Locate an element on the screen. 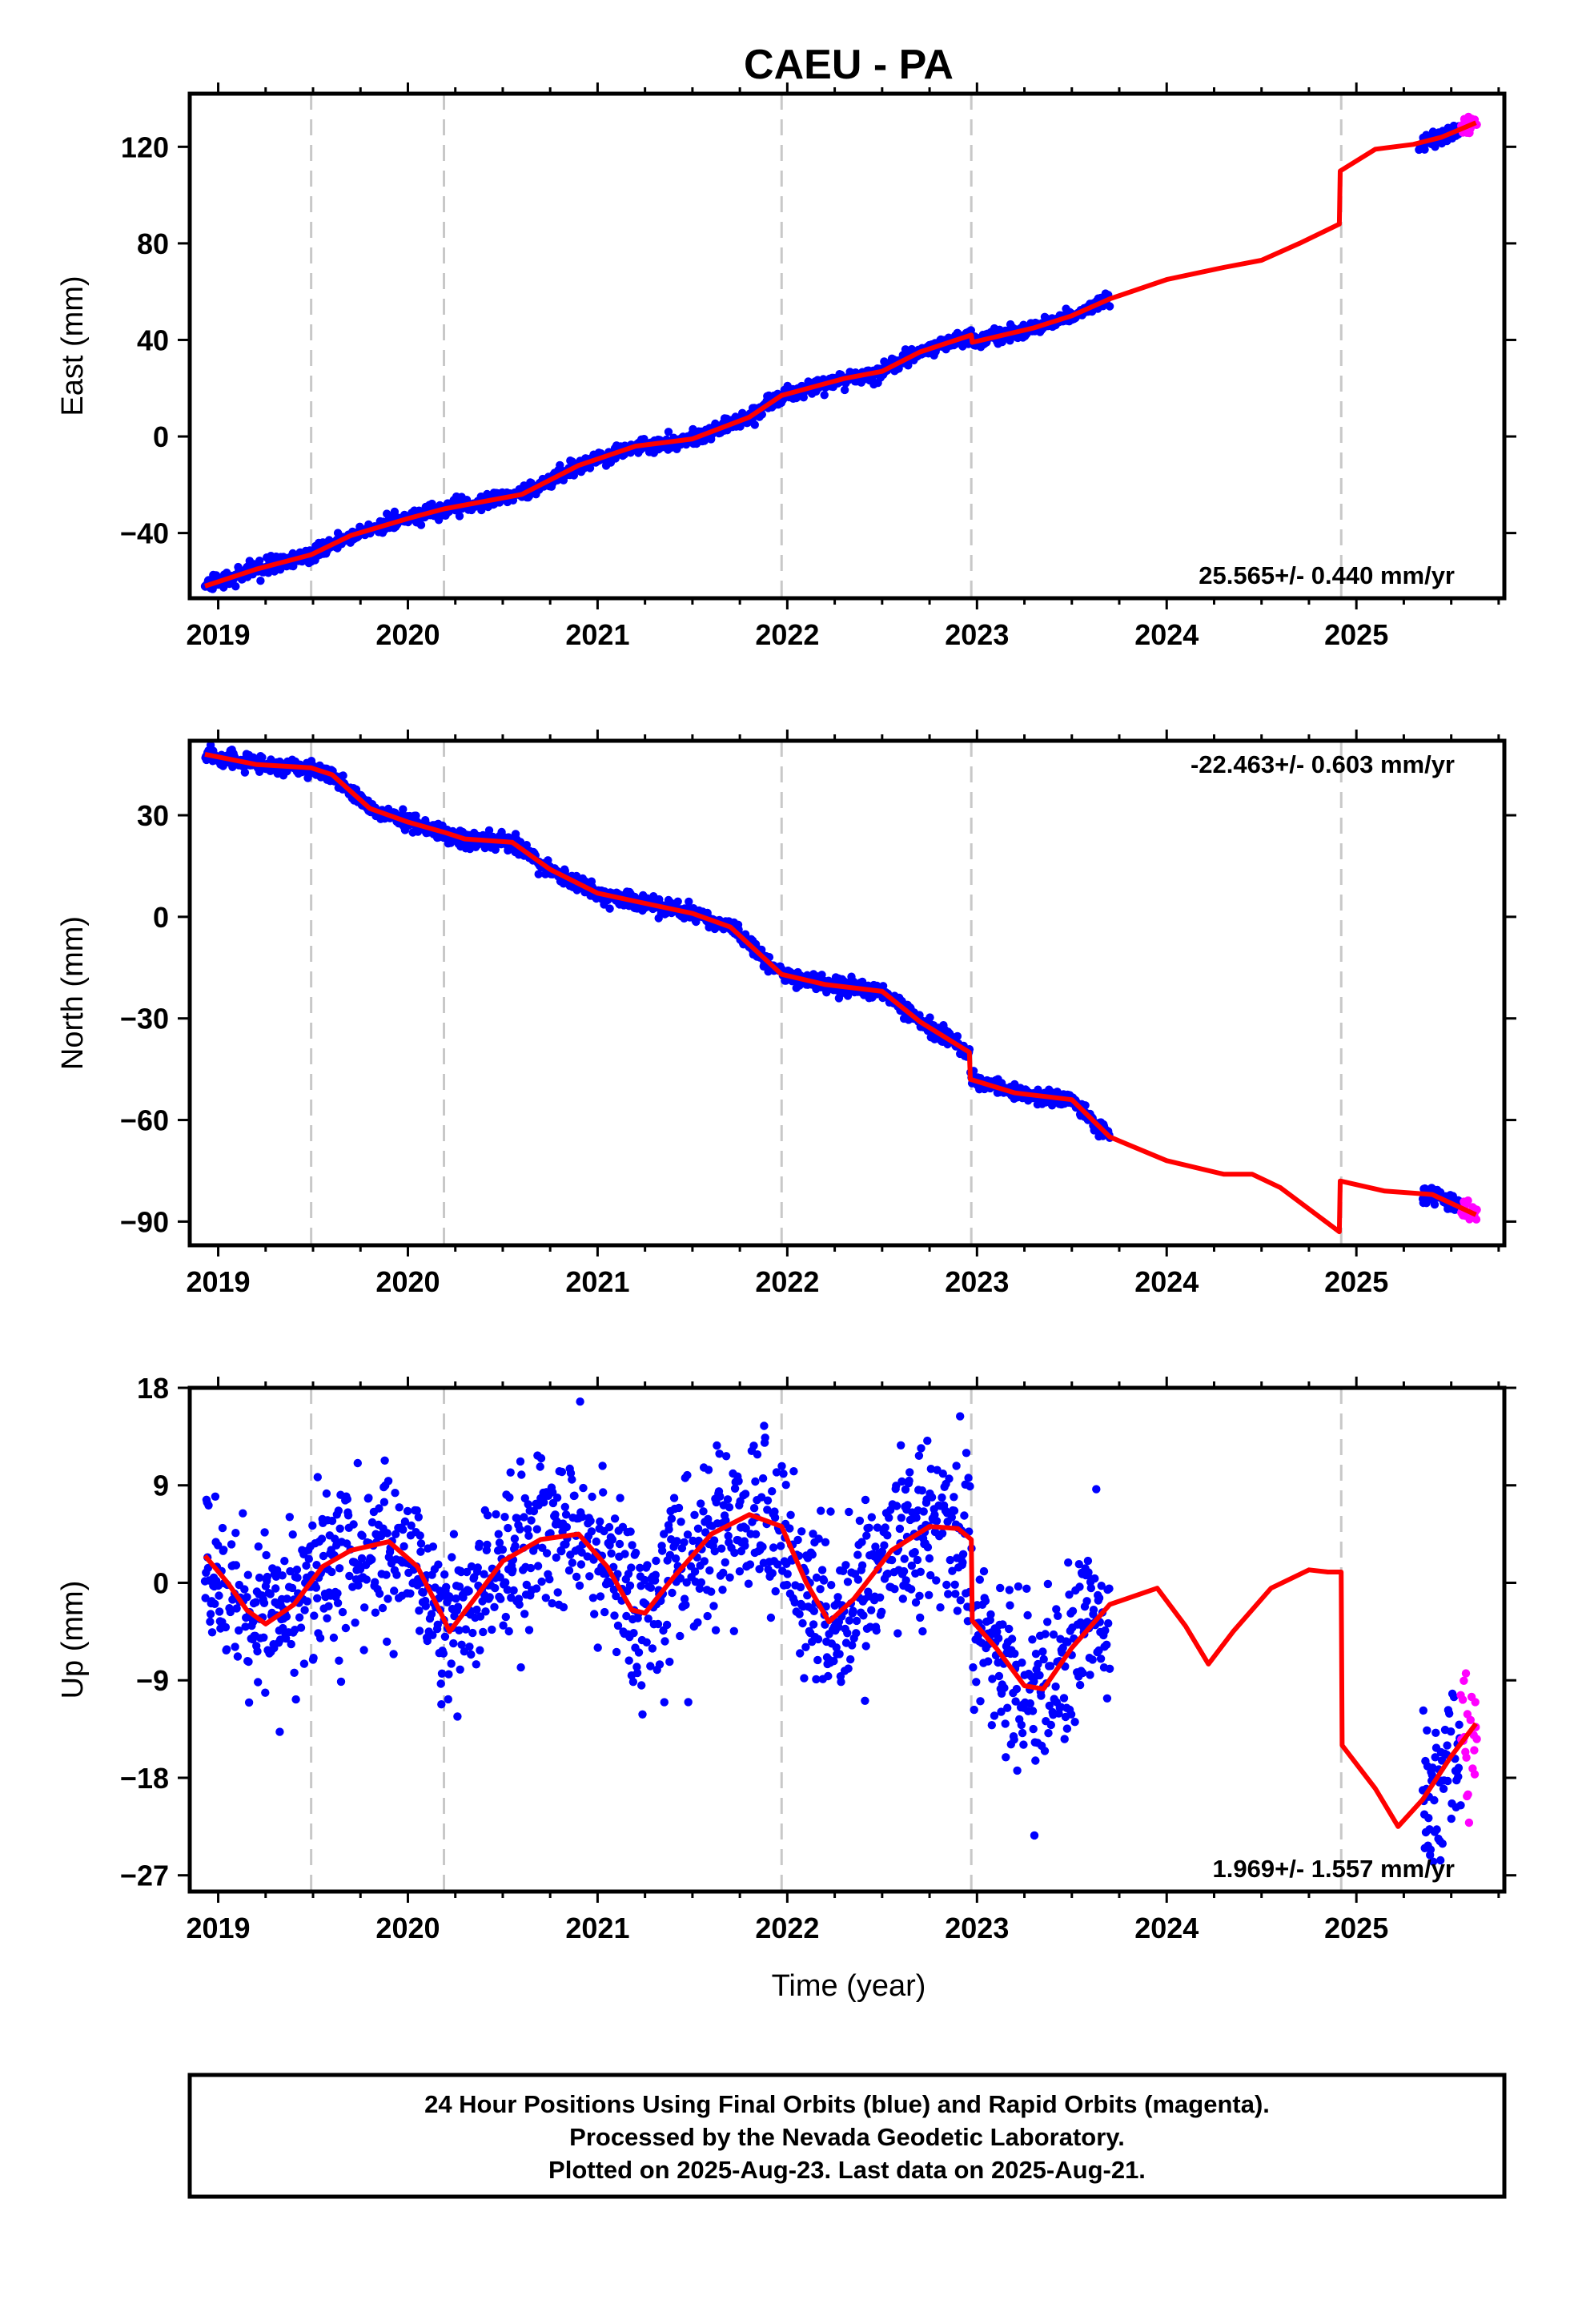 Image resolution: width=1582 pixels, height=2324 pixels. x-tick-label: 2022 is located at coordinates (787, 1928).